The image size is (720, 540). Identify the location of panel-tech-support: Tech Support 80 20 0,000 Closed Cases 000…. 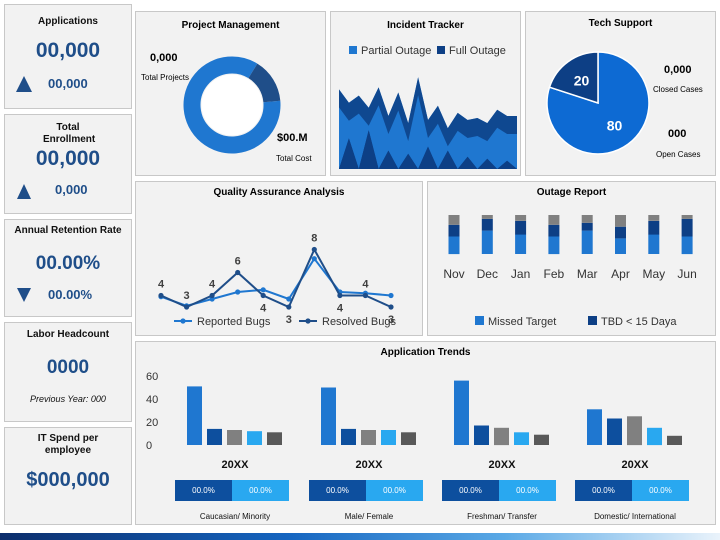
(620, 93).